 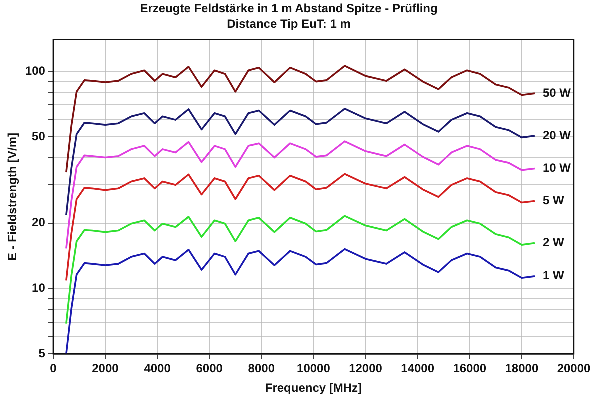 I want to click on series-label: 1 W, so click(x=553, y=275).